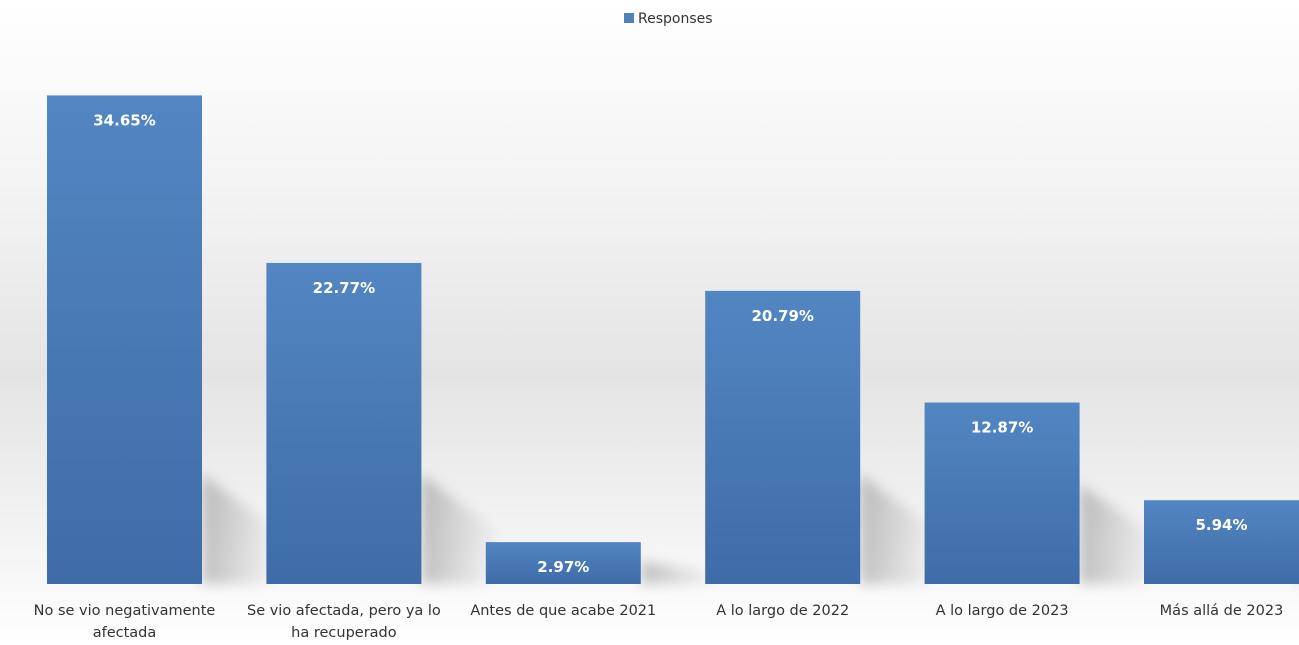 This screenshot has height=645, width=1299. Describe the element at coordinates (675, 19) in the screenshot. I see `legend-label: Responses` at that location.